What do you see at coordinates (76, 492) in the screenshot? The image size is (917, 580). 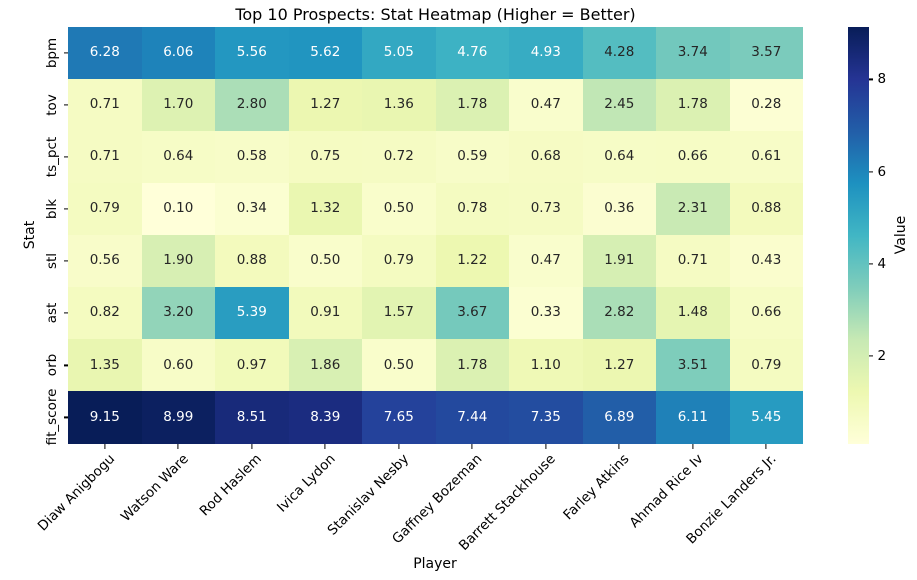 I see `x-tick-label: Diaw Anigbogu` at bounding box center [76, 492].